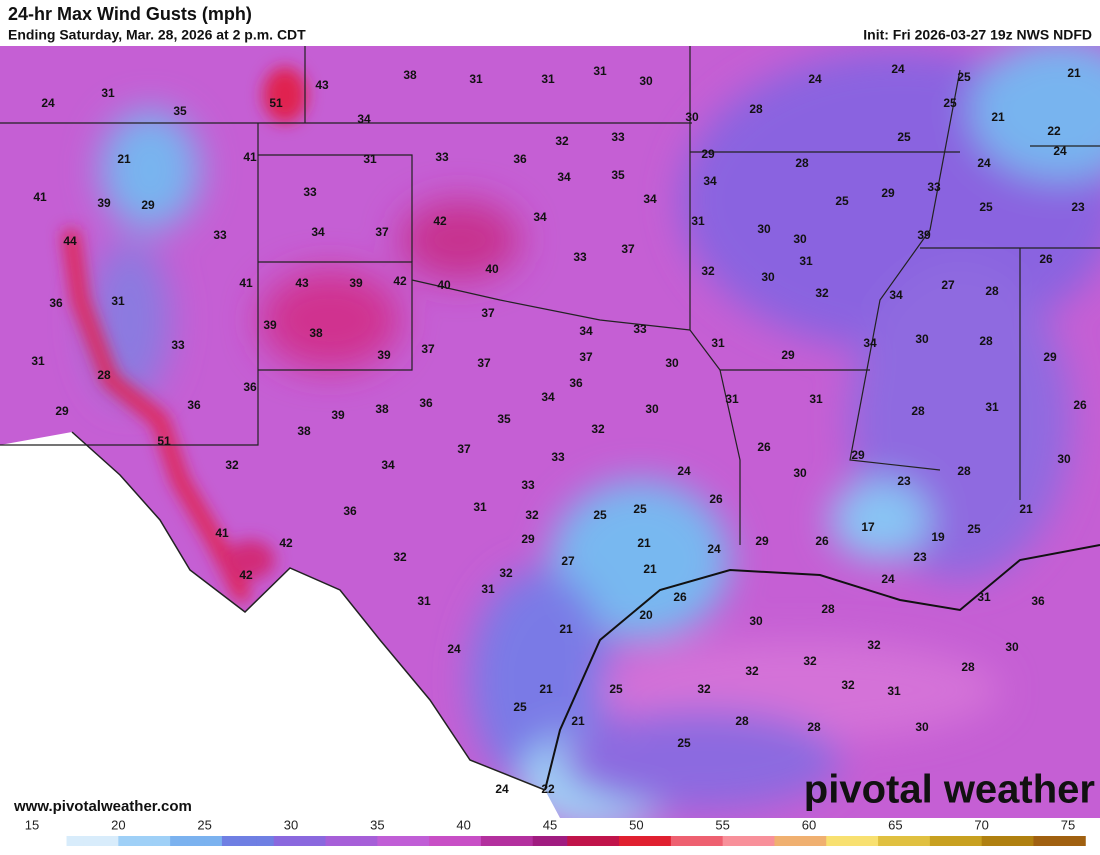  Describe the element at coordinates (722, 824) in the screenshot. I see `colorbar-tick-label: 55` at that location.